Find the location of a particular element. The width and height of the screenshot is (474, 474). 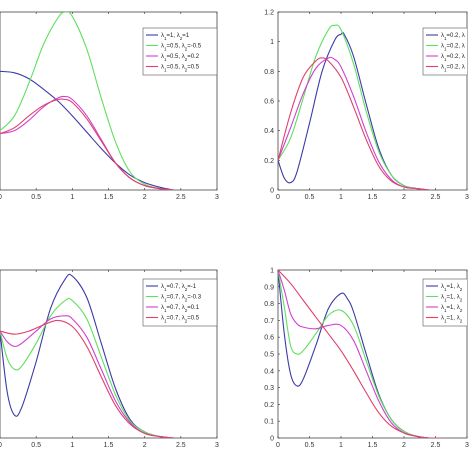

legend-label-1: λ1=1, λ2 is located at coordinates (452, 288).